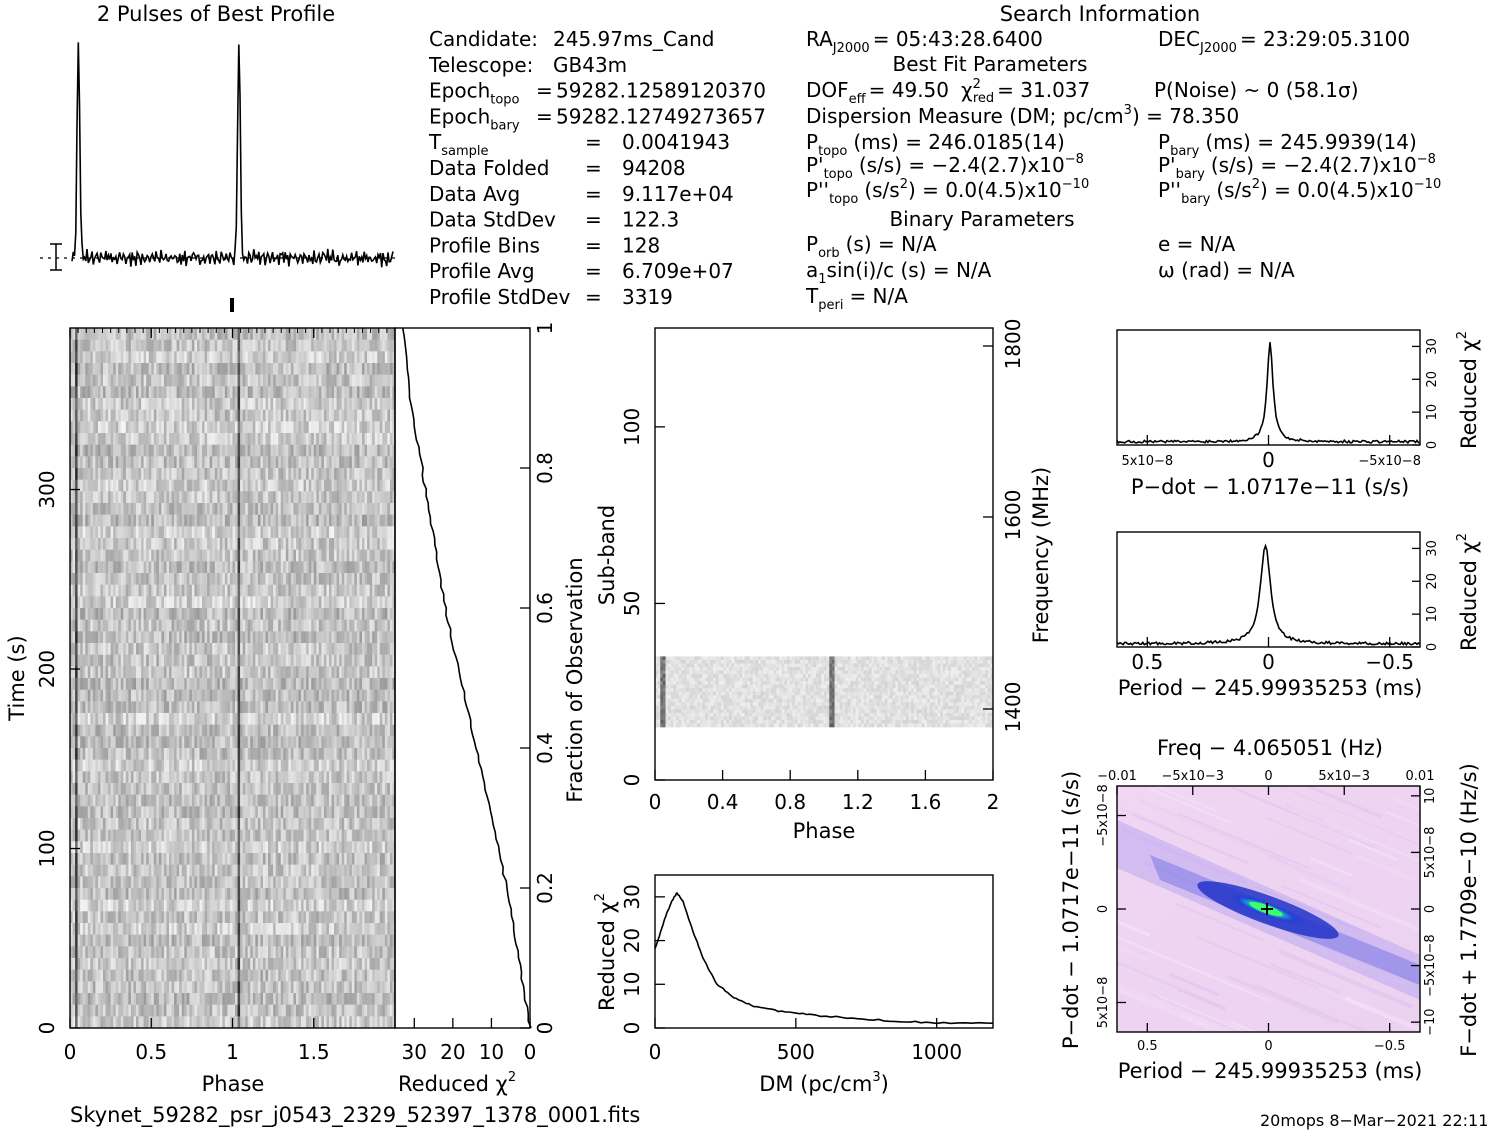 Image resolution: width=1512 pixels, height=1133 pixels. I want to click on info-left-label: Epochtopo, so click(474, 93).